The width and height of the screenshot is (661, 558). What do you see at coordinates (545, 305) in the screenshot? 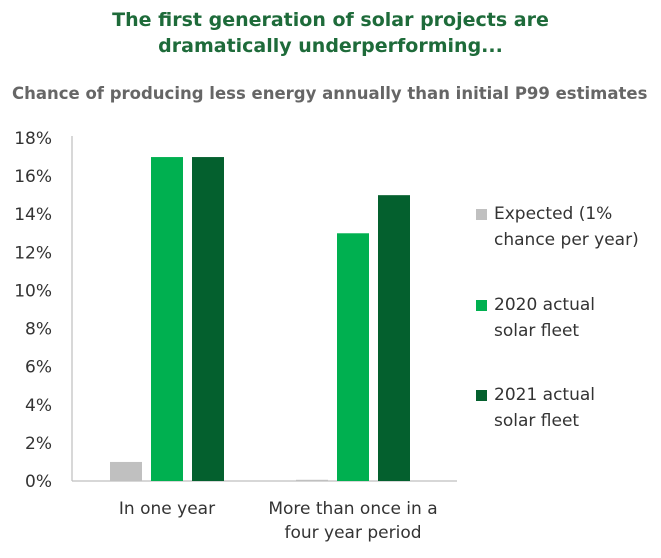
I see `legend-label-line: 2020 actual` at bounding box center [545, 305].